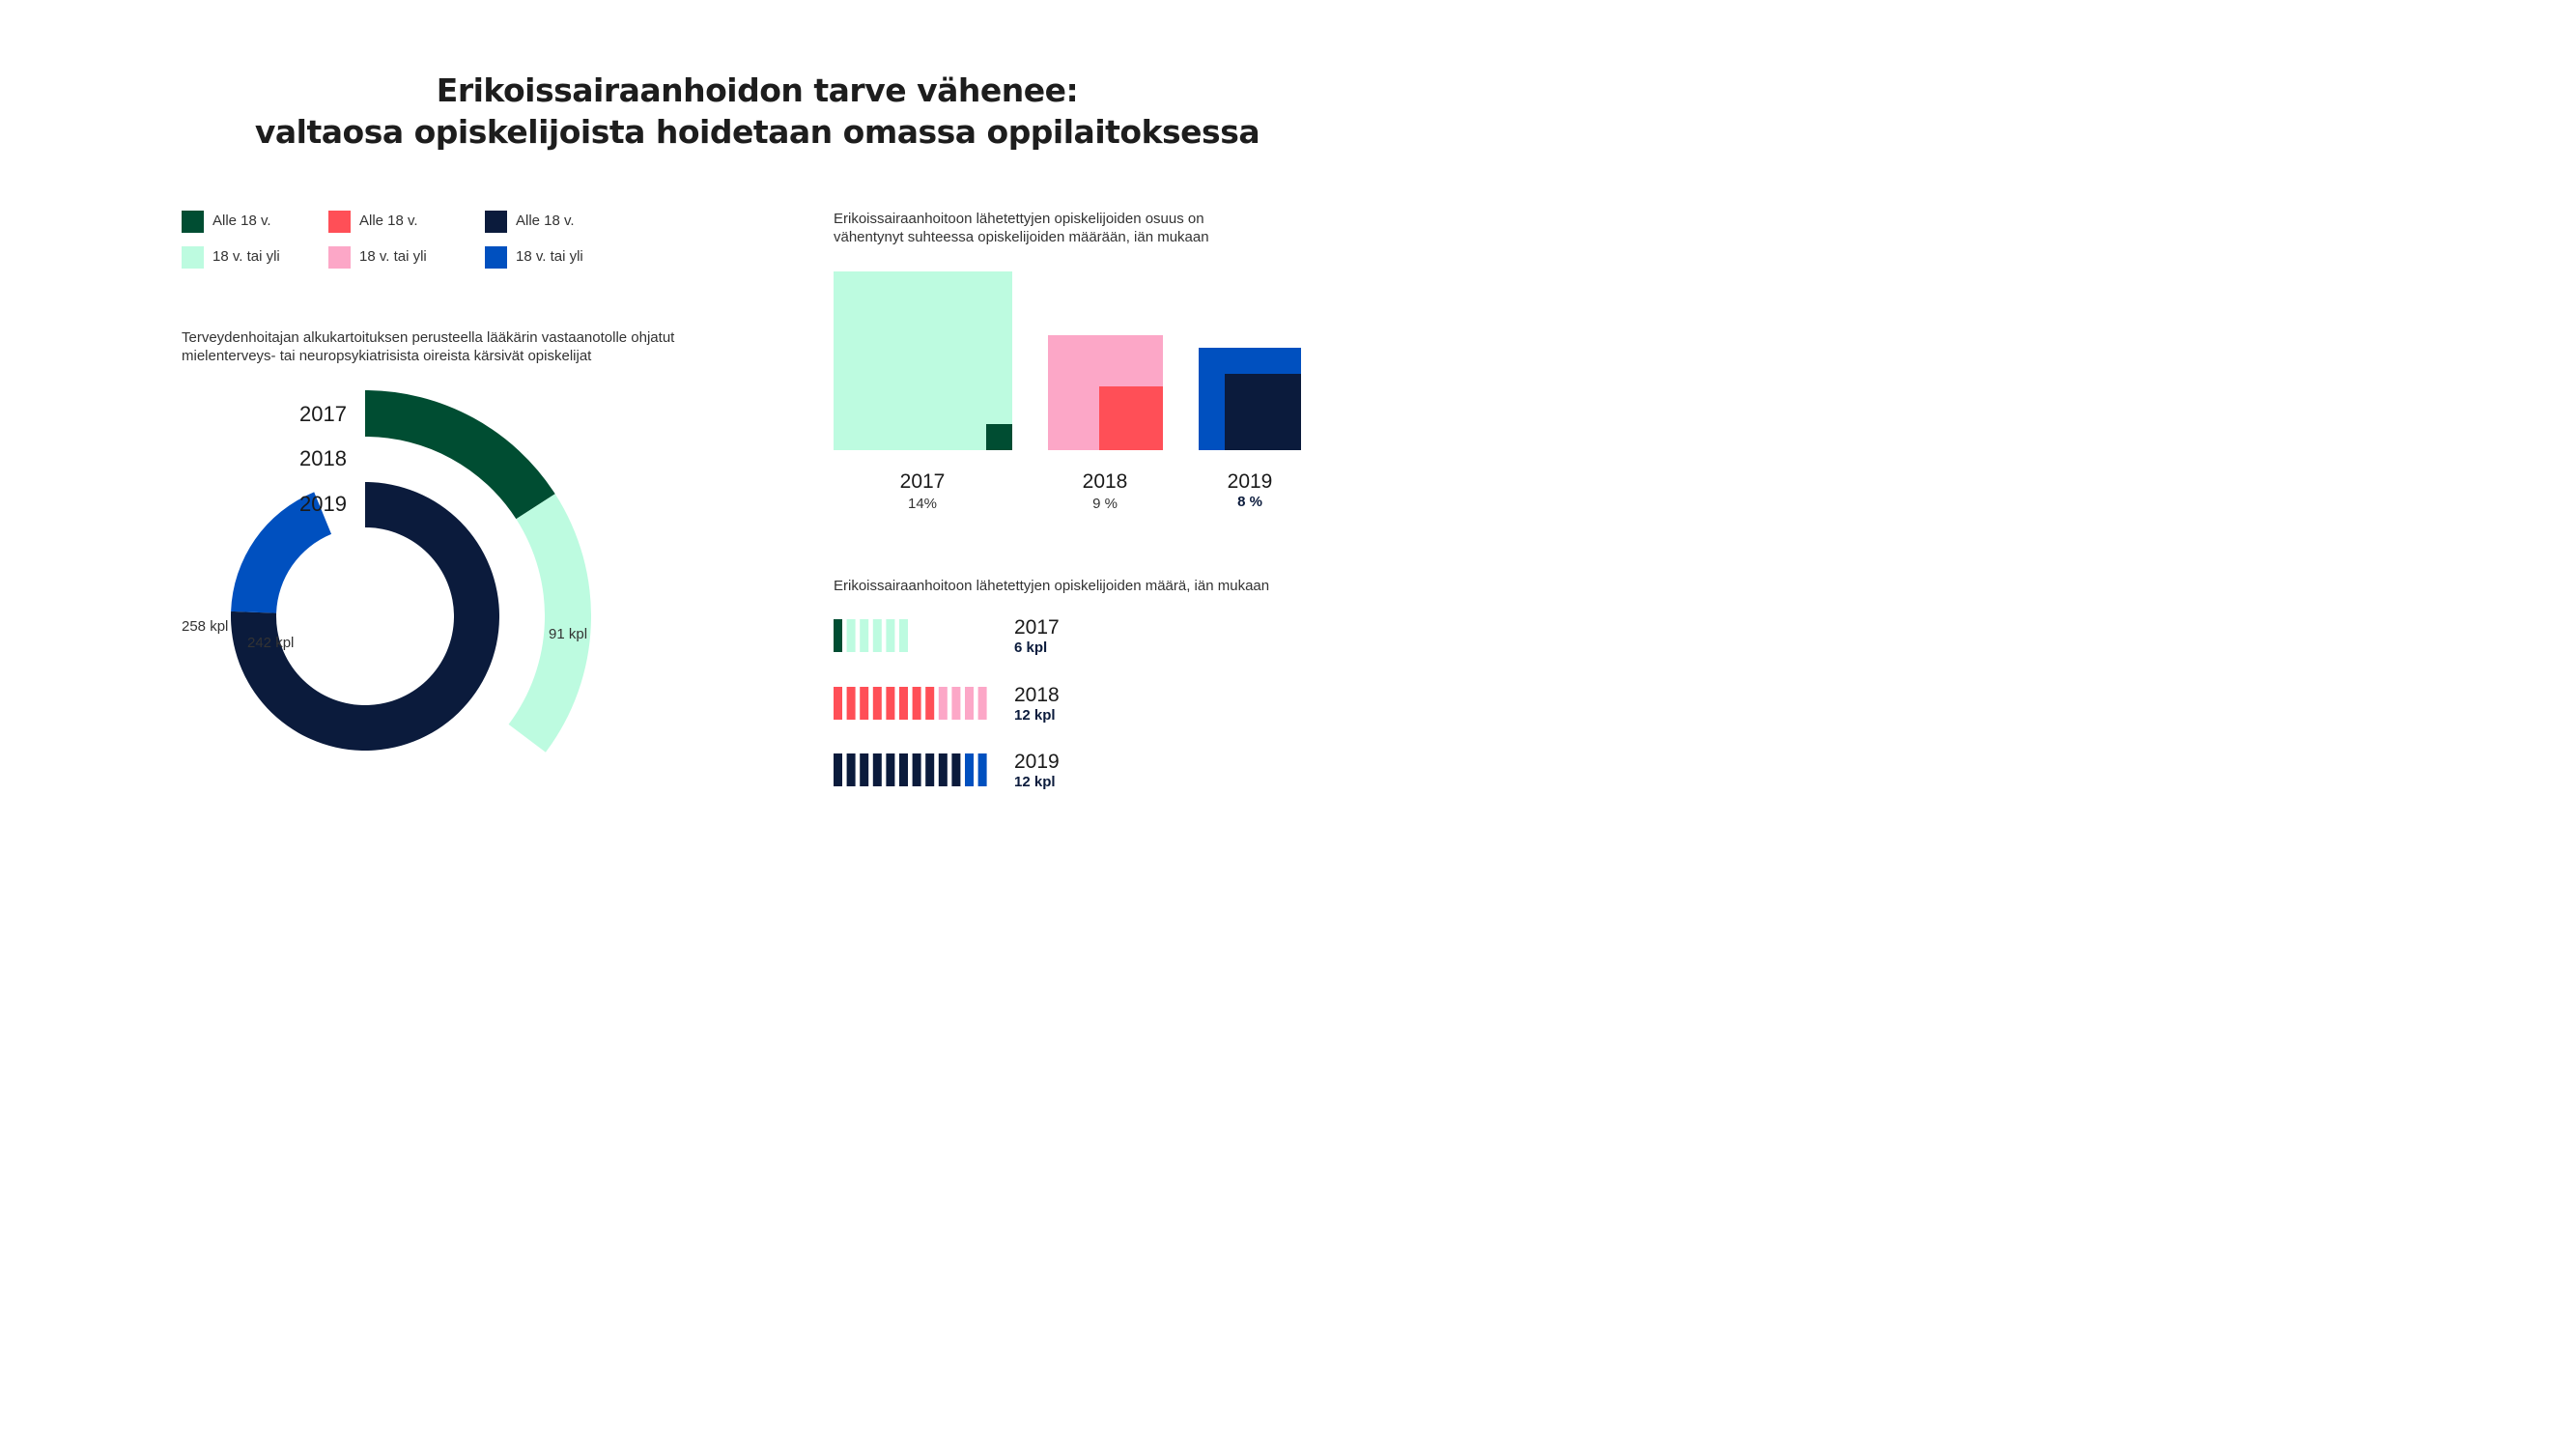 This screenshot has height=1449, width=2576. Describe the element at coordinates (1035, 782) in the screenshot. I see `bar-count-2019: 12 kpl` at that location.